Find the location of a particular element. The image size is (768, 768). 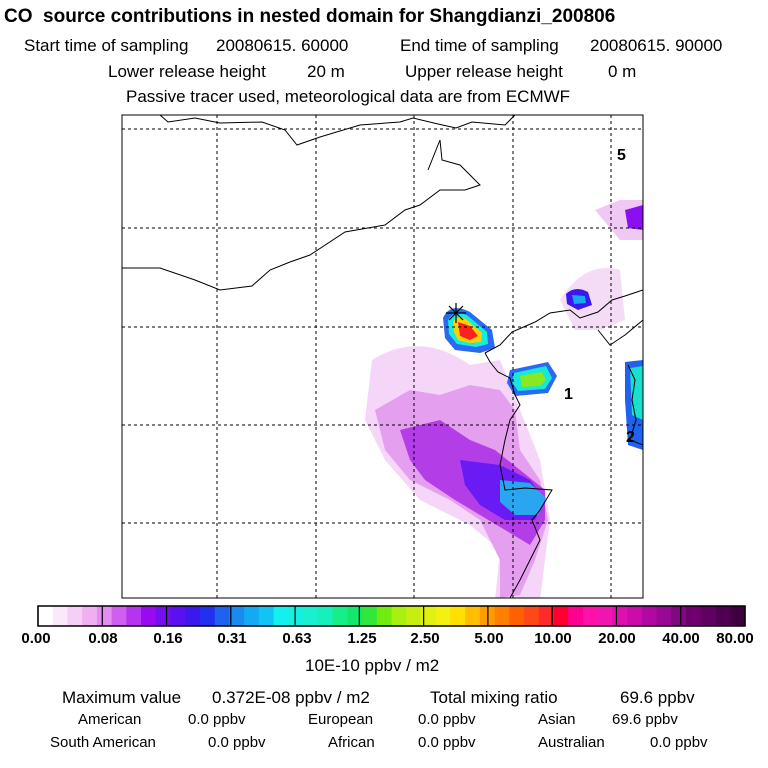

region-name-european: European is located at coordinates (341, 719).